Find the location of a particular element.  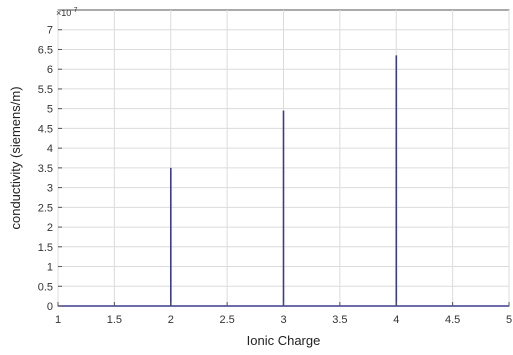

x-tick-label: 4.5 is located at coordinates (452, 320).